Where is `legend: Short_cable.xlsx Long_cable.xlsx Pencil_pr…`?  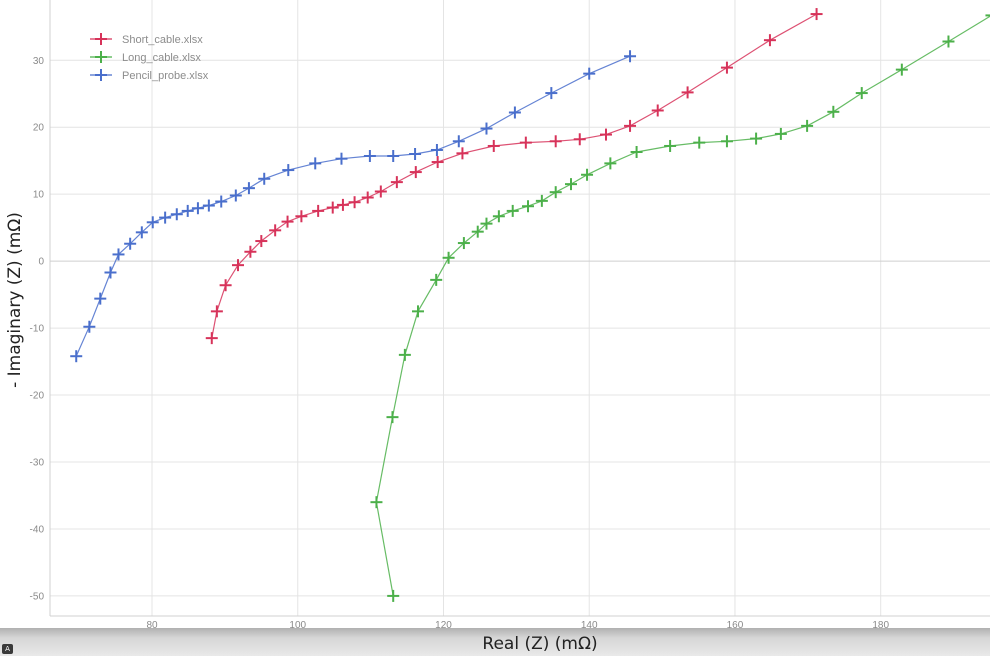 legend: Short_cable.xlsx Long_cable.xlsx Pencil_pr… is located at coordinates (149, 57).